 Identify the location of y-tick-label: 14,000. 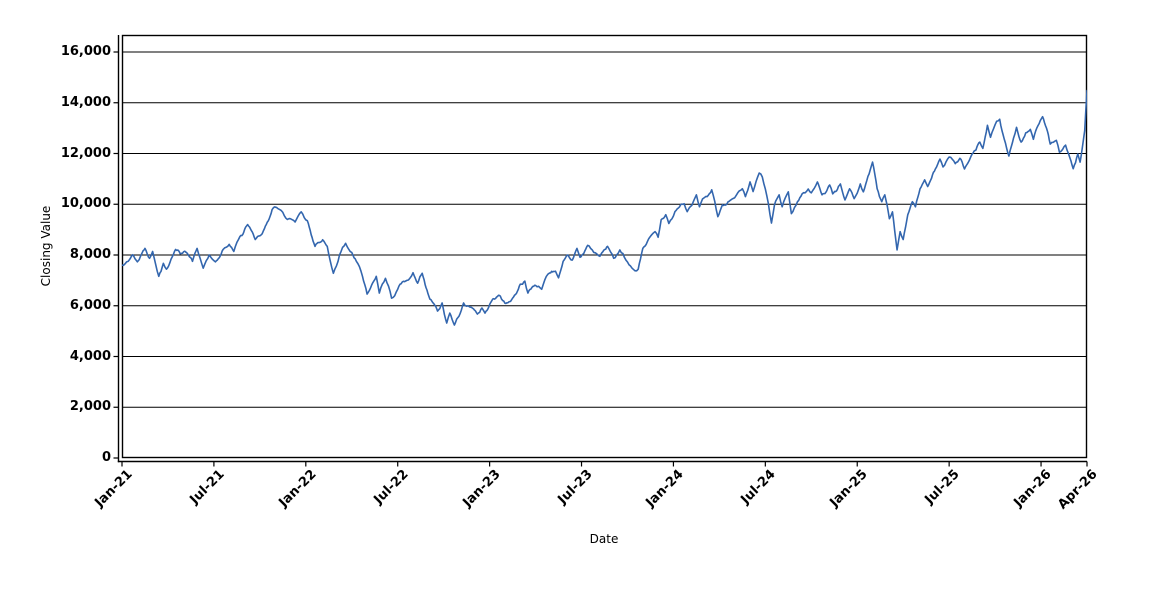
(85, 102).